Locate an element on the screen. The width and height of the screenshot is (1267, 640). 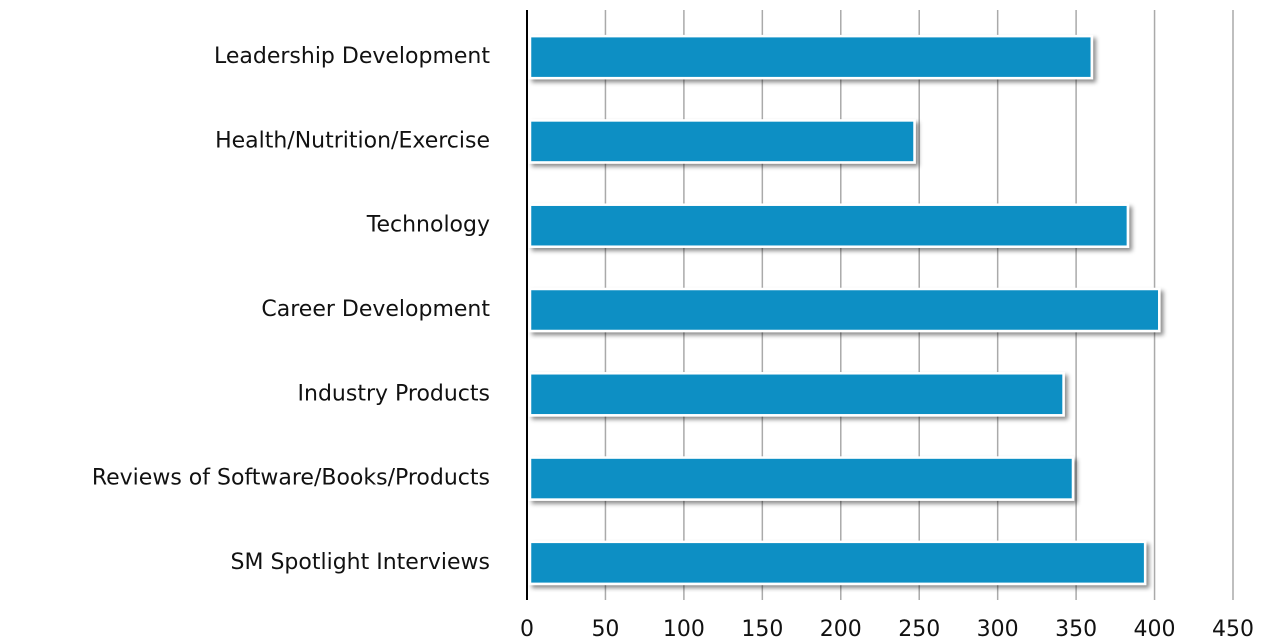
y-tick-label: Health/Nutrition/Exercise is located at coordinates (352, 140).